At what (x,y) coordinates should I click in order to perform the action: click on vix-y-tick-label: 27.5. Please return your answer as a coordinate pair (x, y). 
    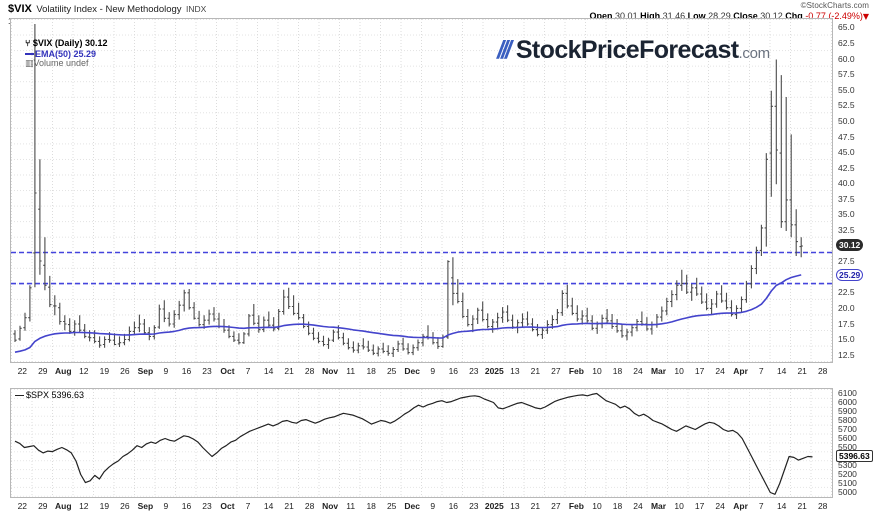
    Looking at the image, I should click on (846, 261).